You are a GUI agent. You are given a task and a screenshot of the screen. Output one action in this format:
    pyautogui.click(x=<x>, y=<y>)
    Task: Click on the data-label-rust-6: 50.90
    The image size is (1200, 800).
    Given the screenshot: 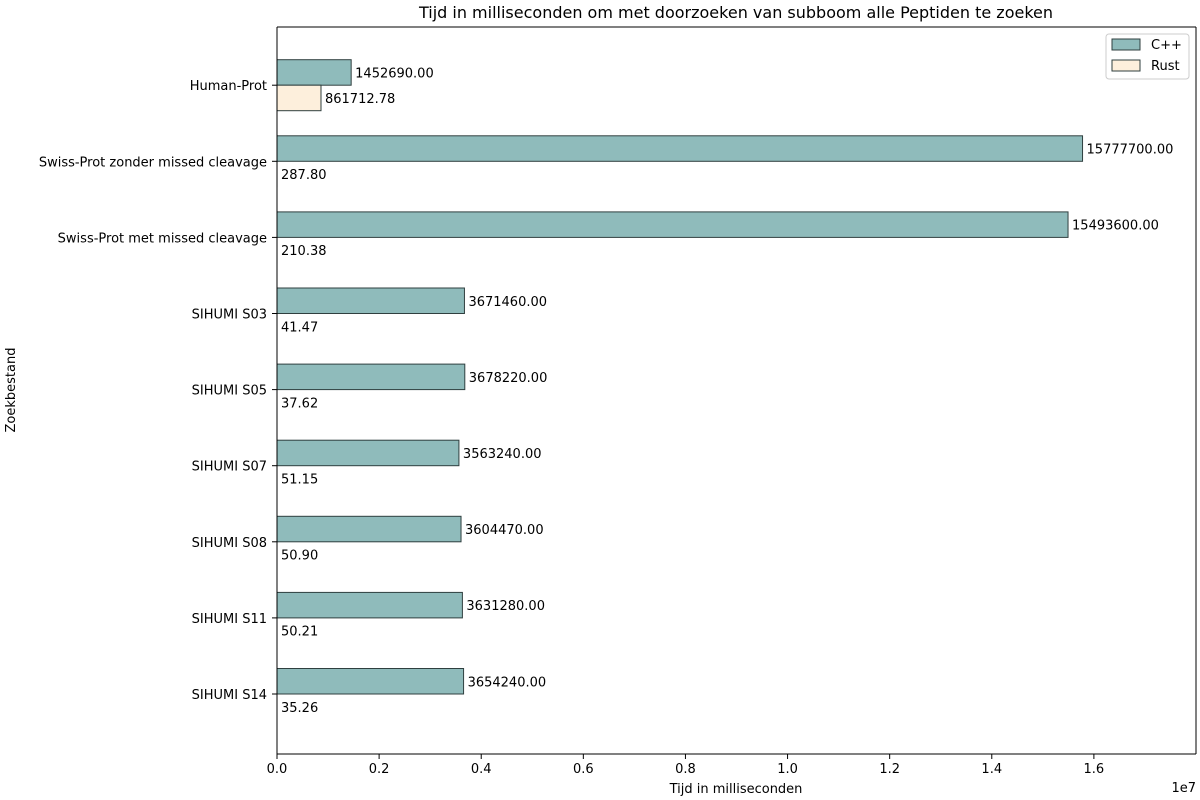 What is the action you would take?
    pyautogui.click(x=299, y=556)
    